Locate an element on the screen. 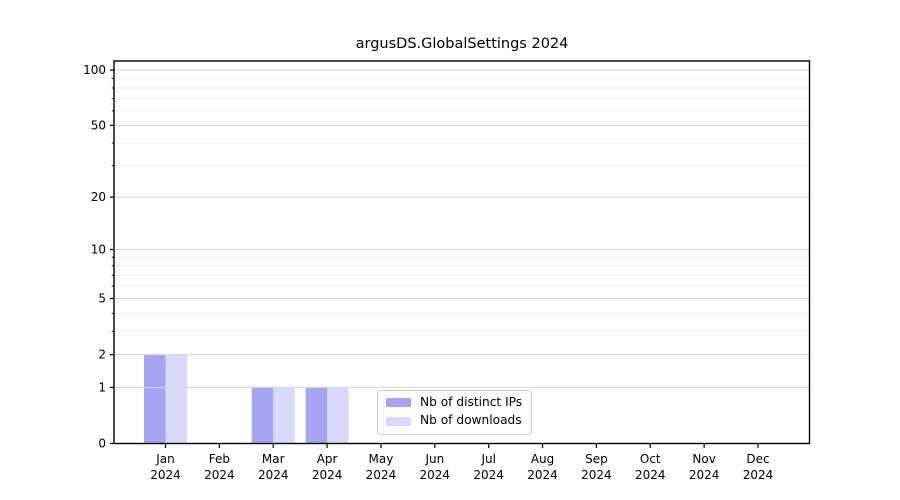 This screenshot has height=500, width=900. legend-item-distinct-ips: Nb of distinct IPs is located at coordinates (454, 402).